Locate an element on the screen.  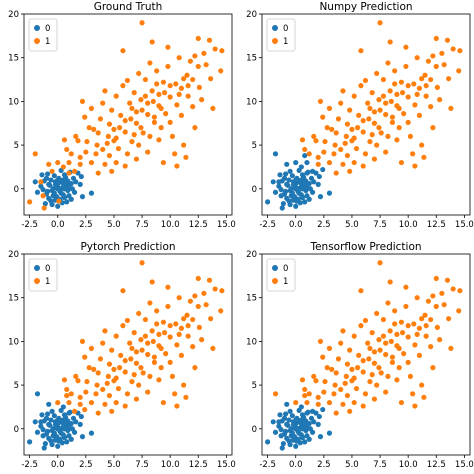
y-tick-label: 5 is located at coordinates (16, 146).